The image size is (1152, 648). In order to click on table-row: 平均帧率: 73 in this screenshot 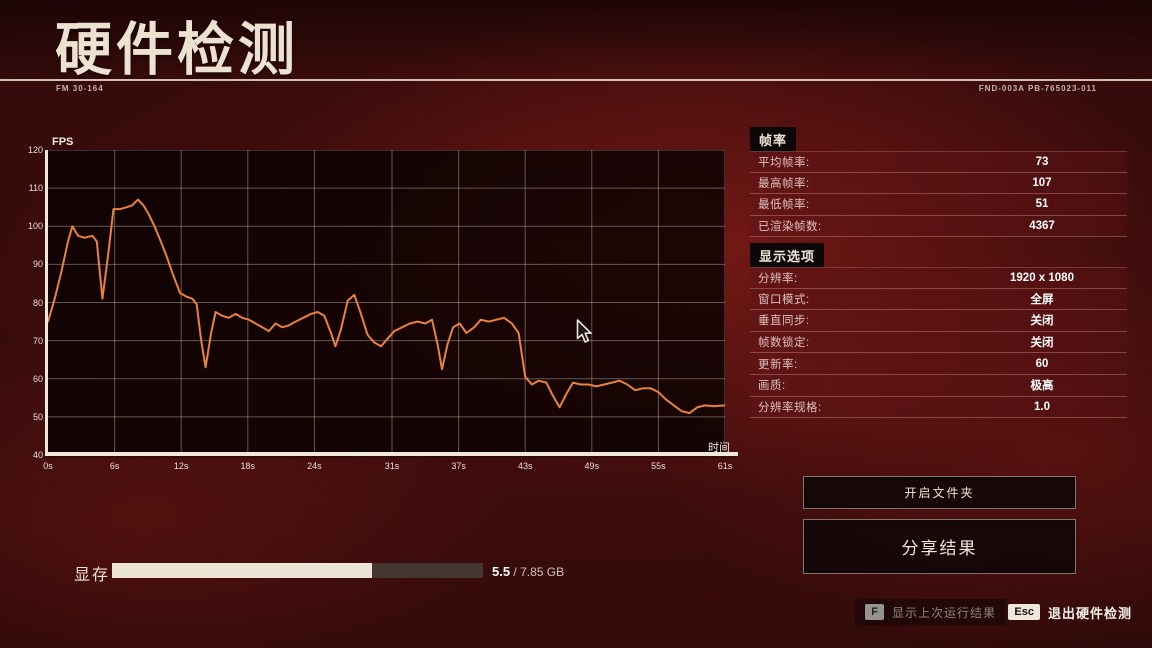, I will do `click(938, 162)`.